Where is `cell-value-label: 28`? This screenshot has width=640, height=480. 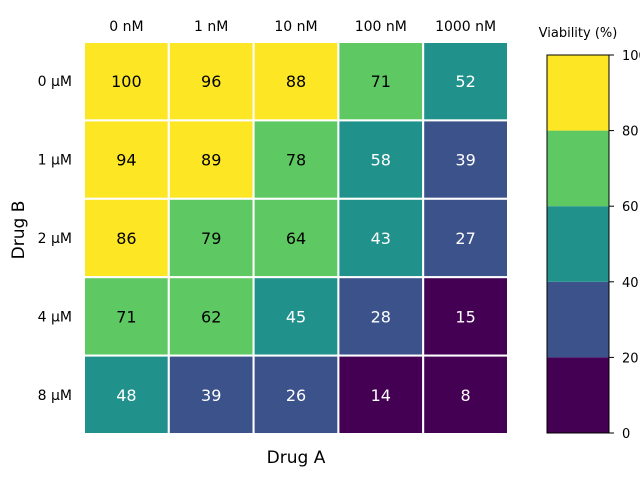 cell-value-label: 28 is located at coordinates (381, 316).